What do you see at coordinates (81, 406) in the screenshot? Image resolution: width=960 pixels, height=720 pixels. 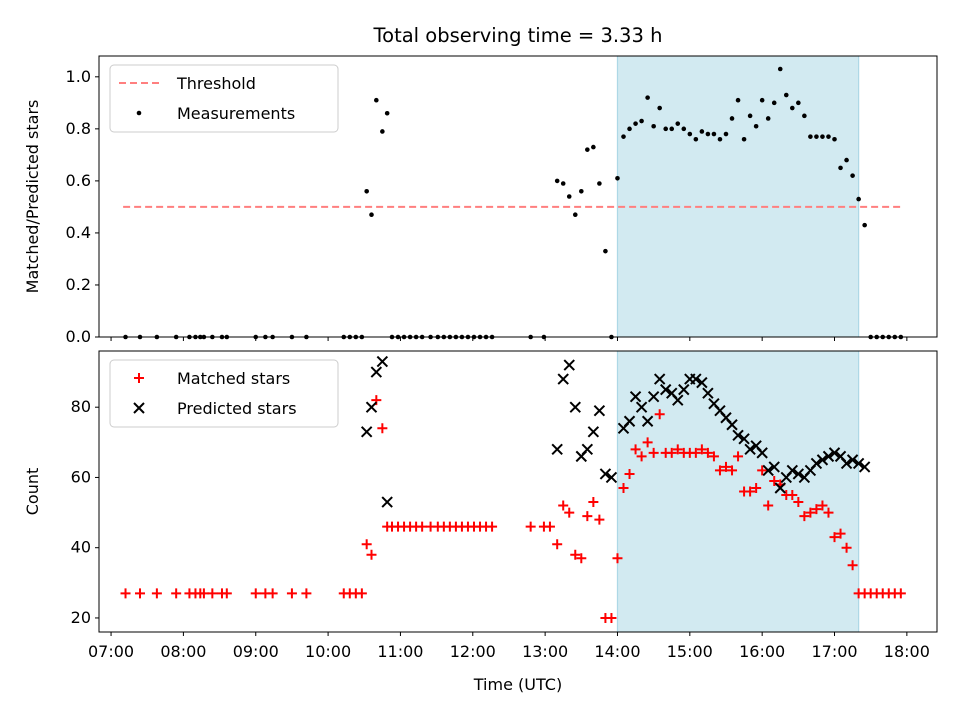 I see `y-tick-label: 80` at bounding box center [81, 406].